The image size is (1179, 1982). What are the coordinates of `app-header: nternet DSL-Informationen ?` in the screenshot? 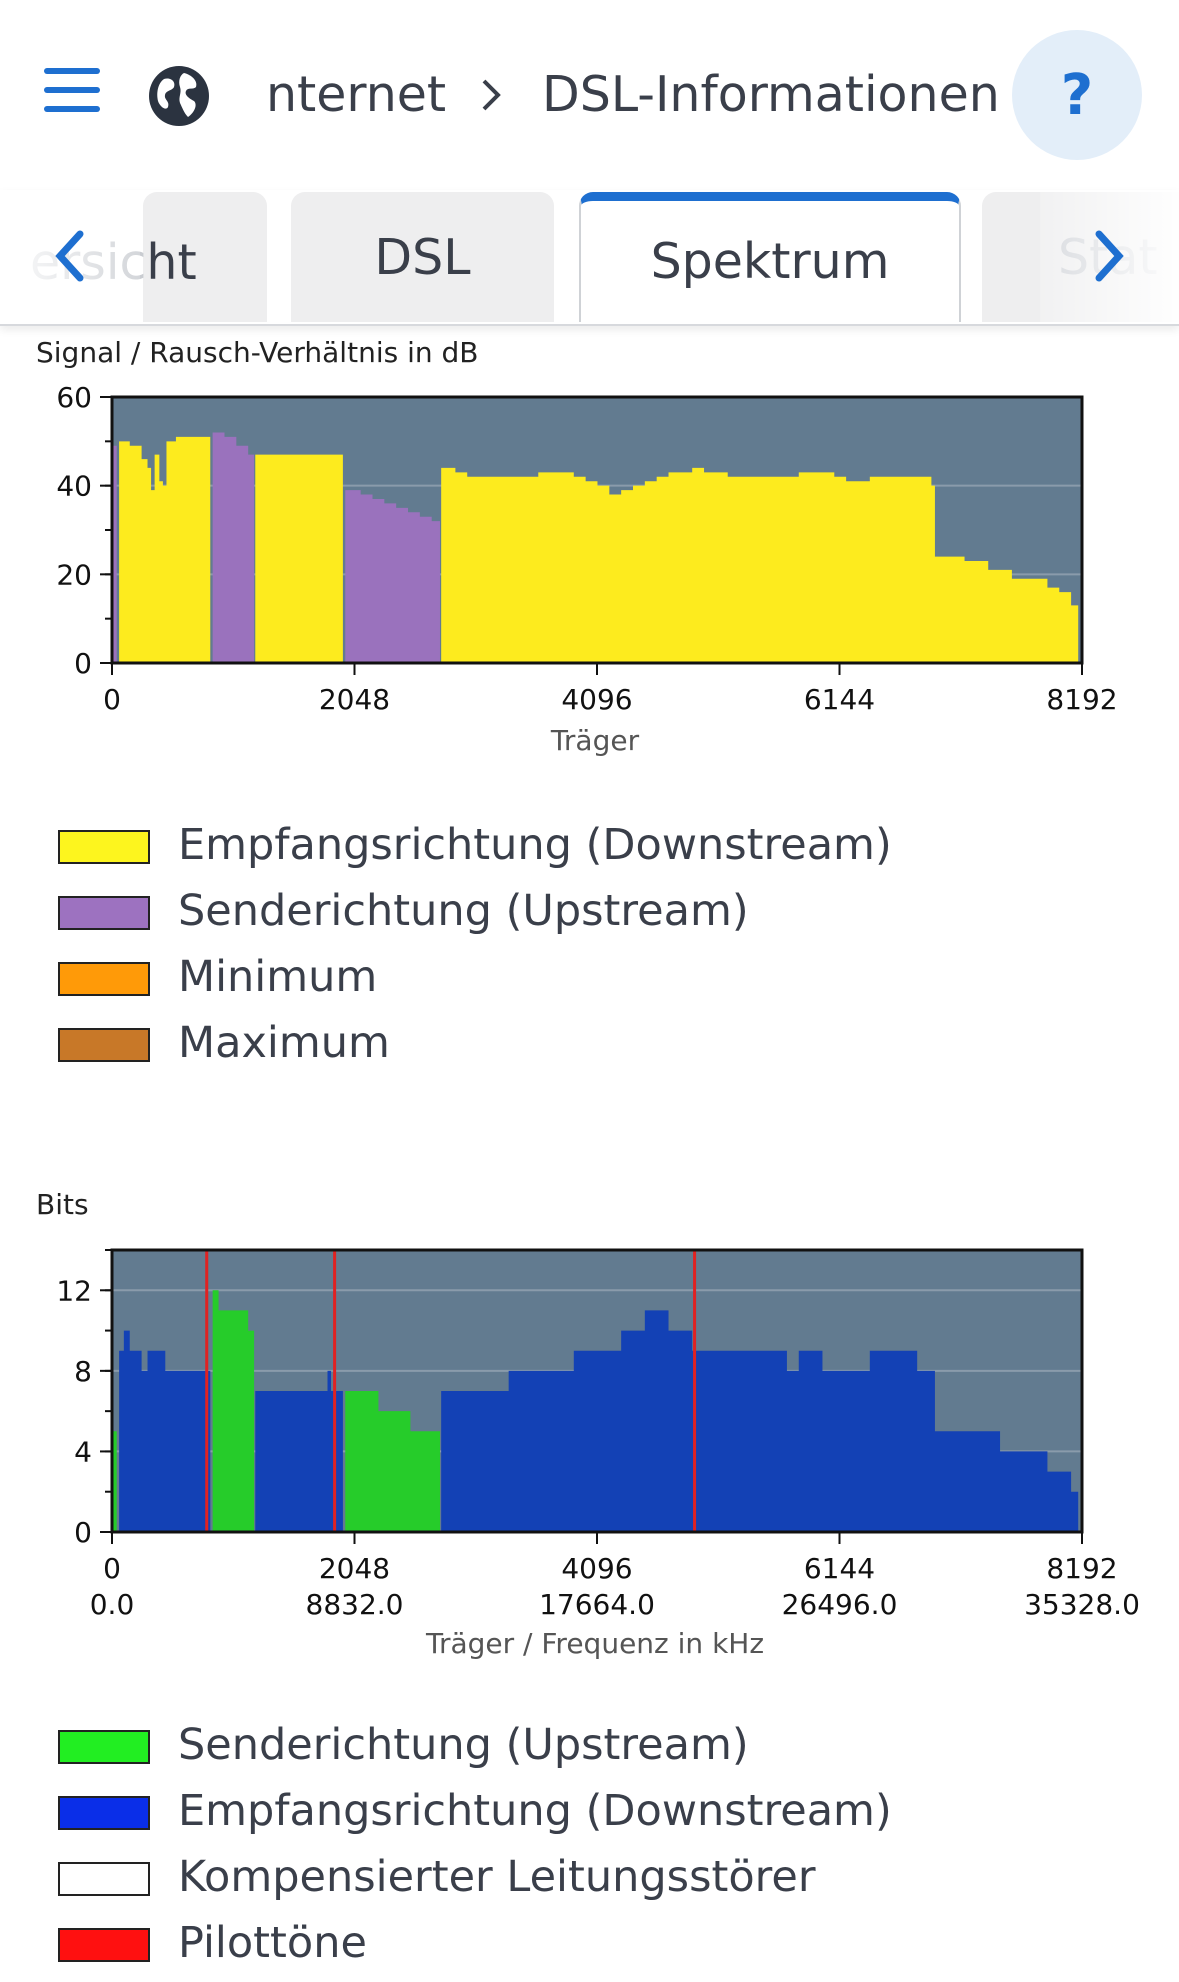 It's located at (589, 95).